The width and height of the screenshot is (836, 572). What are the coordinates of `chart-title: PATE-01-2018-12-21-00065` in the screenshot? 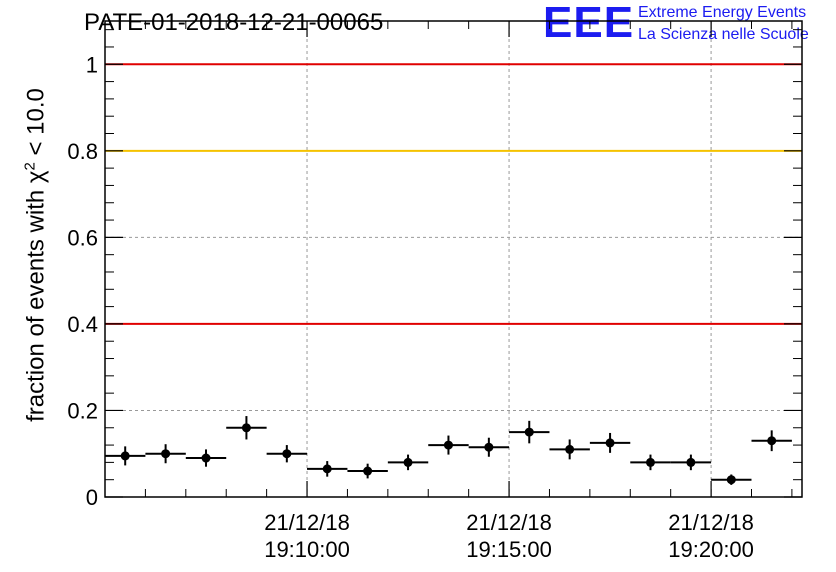 It's located at (234, 22).